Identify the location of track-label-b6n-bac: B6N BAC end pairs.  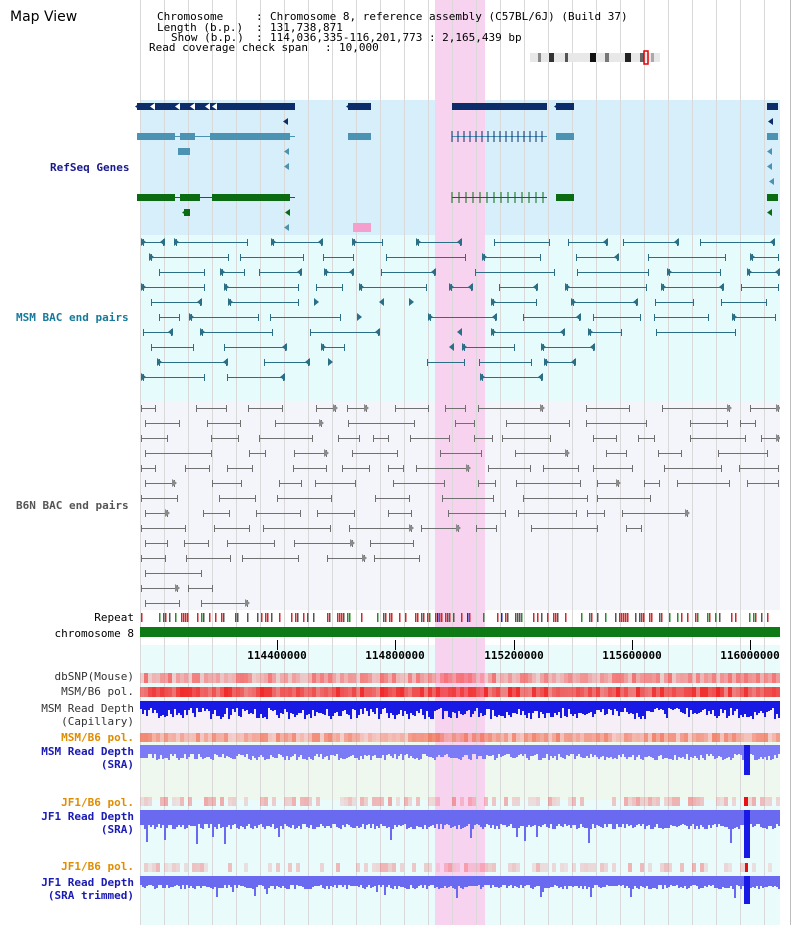
(72, 505).